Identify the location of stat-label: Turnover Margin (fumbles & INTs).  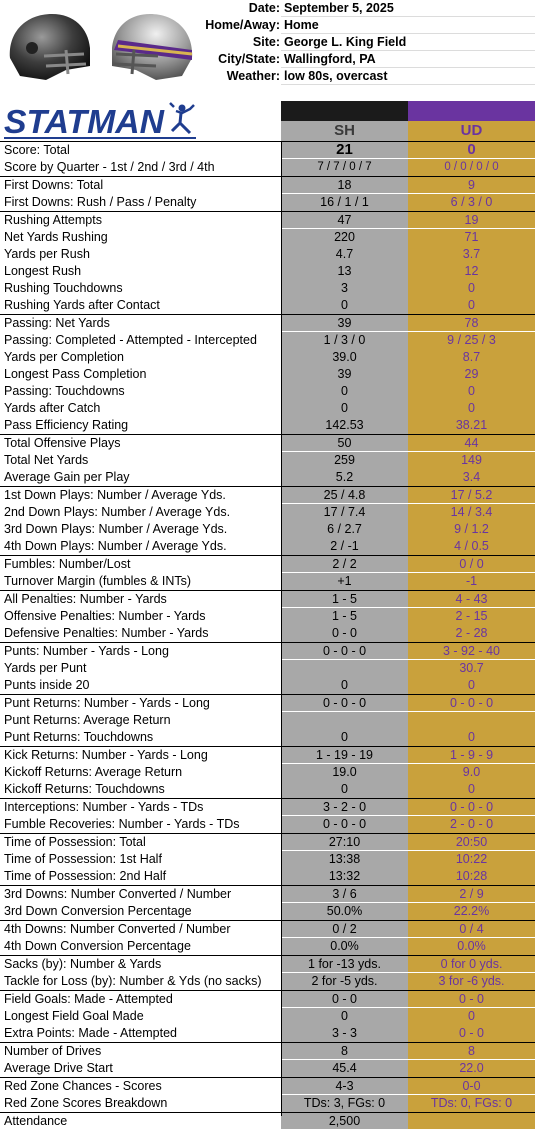
(98, 581).